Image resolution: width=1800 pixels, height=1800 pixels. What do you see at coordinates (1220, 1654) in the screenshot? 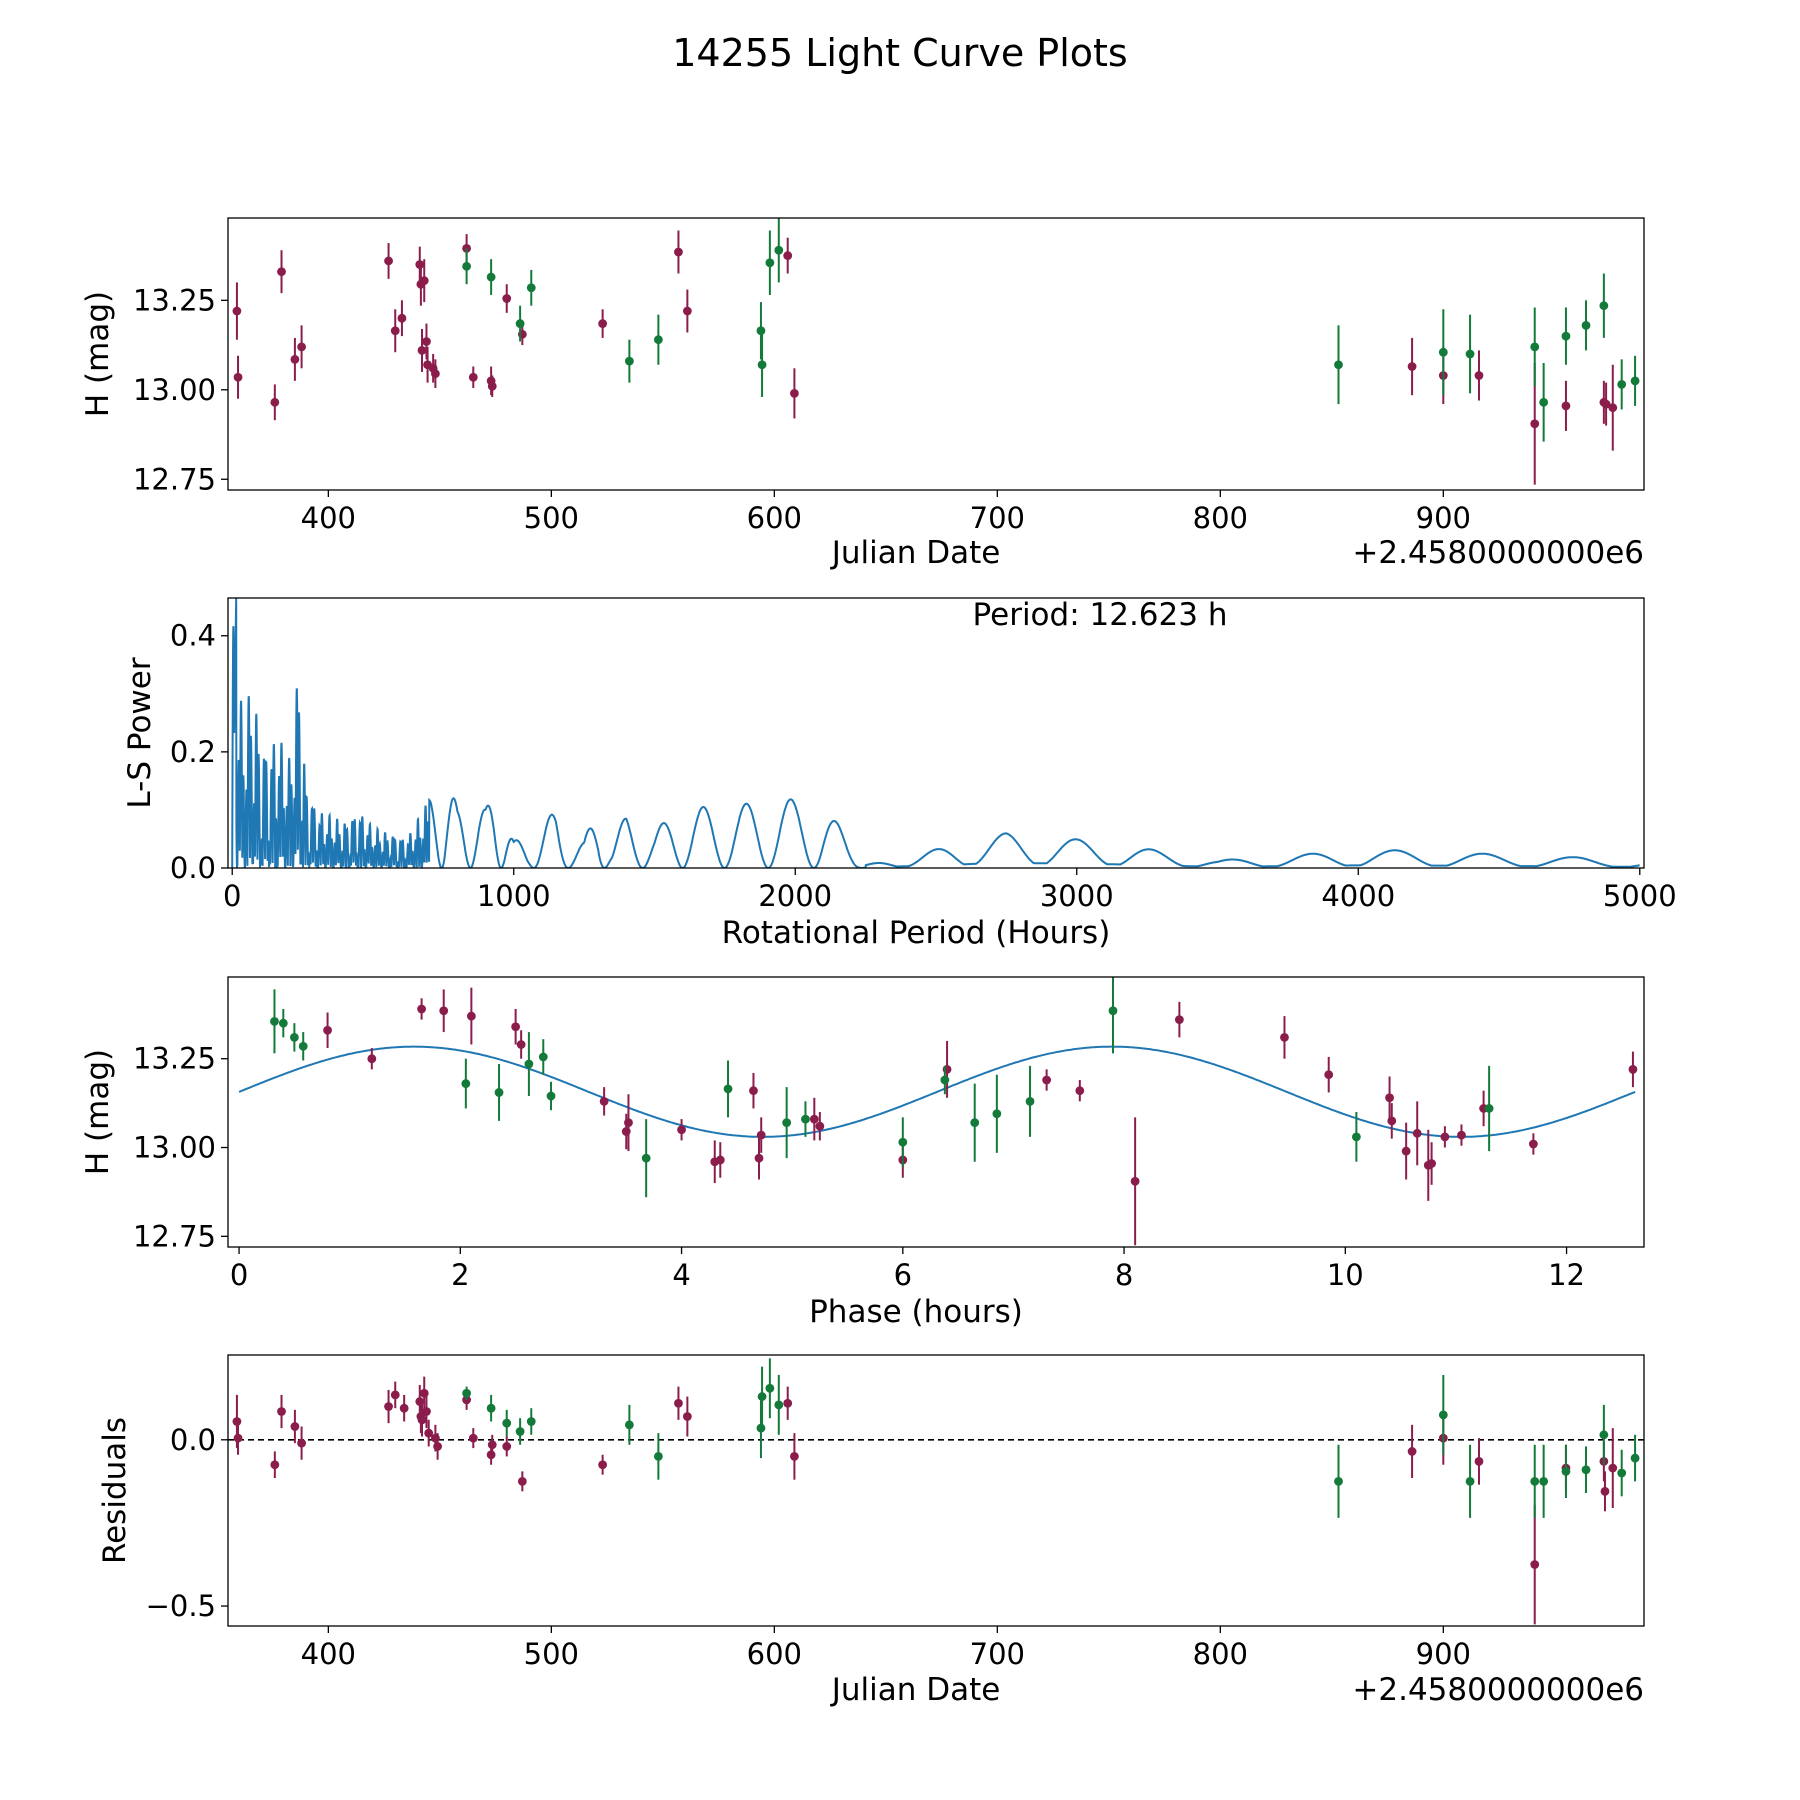
I see `residuals-xtick-label: 800` at bounding box center [1220, 1654].